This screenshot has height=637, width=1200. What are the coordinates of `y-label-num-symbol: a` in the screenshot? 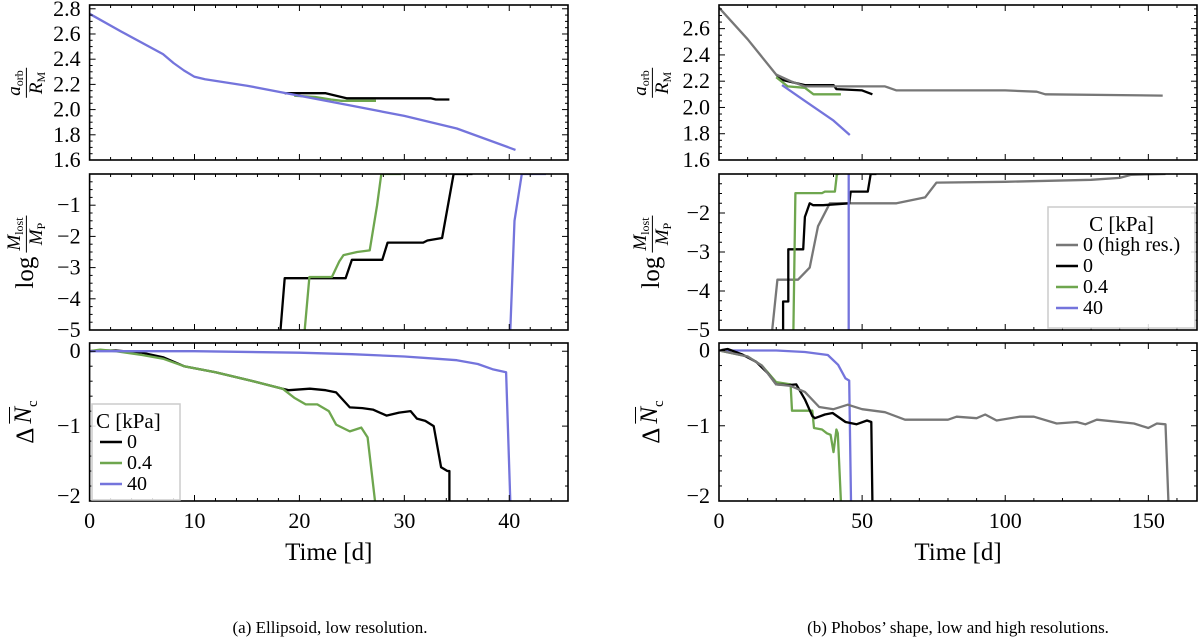 It's located at (14, 90).